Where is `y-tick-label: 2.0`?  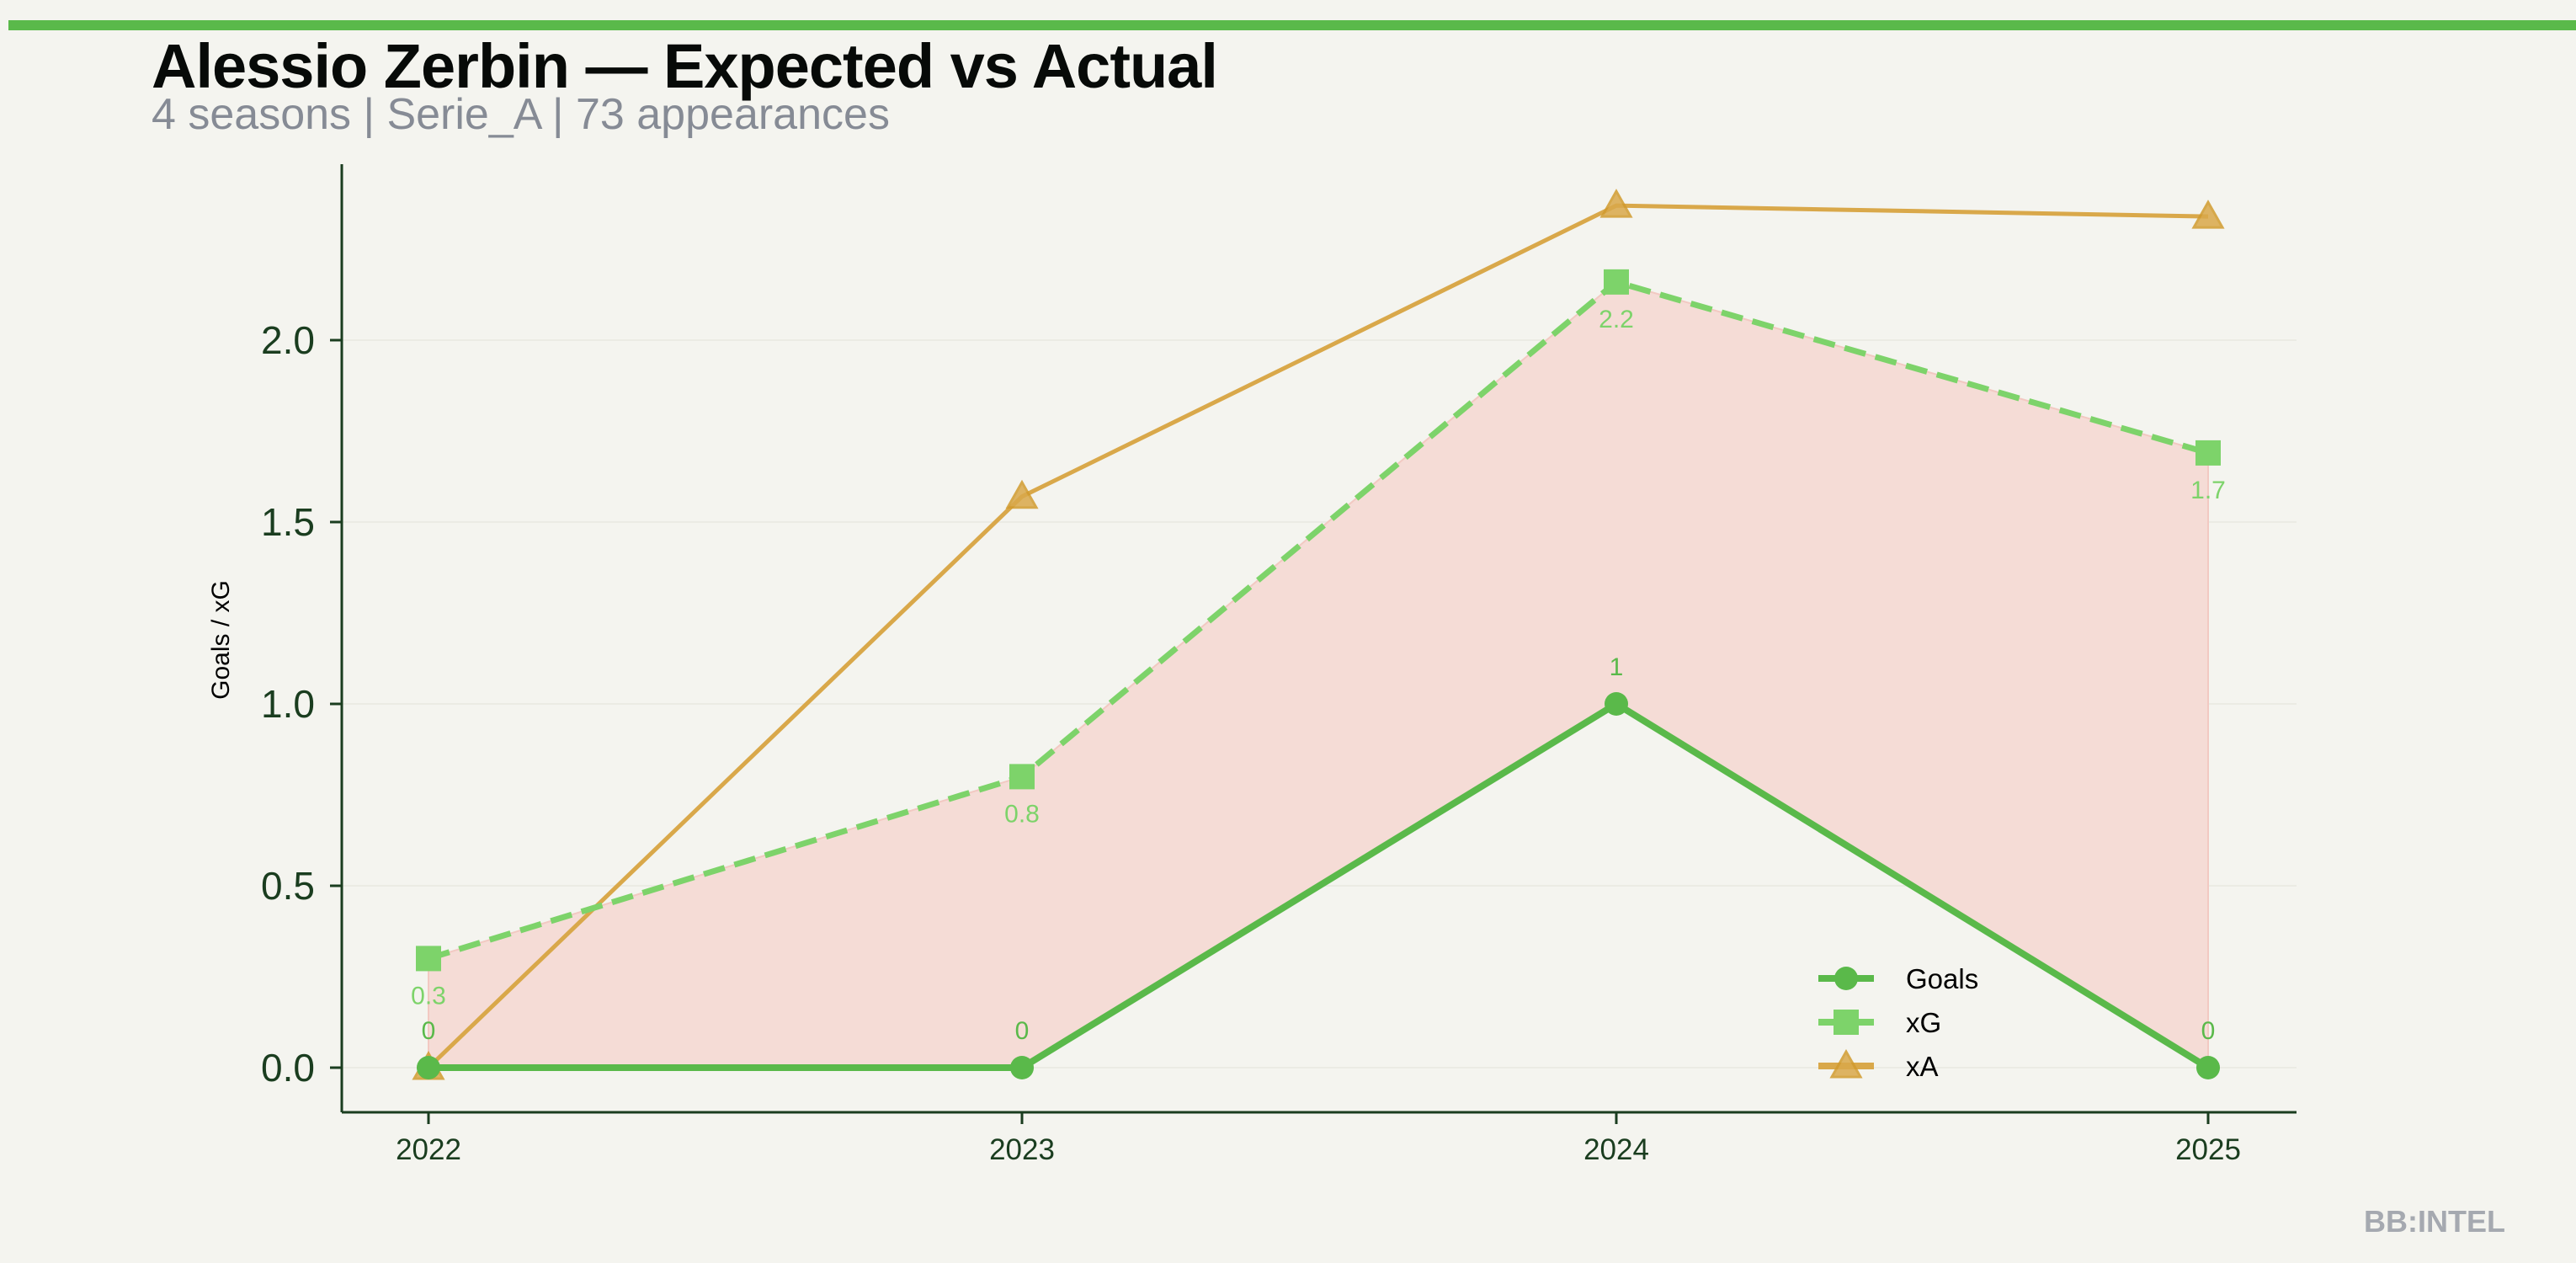 y-tick-label: 2.0 is located at coordinates (288, 340).